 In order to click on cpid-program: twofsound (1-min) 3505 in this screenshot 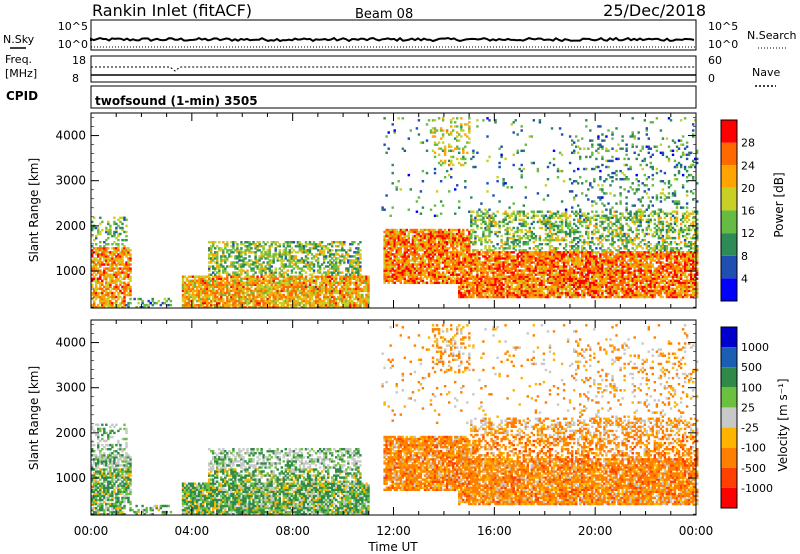, I will do `click(176, 101)`.